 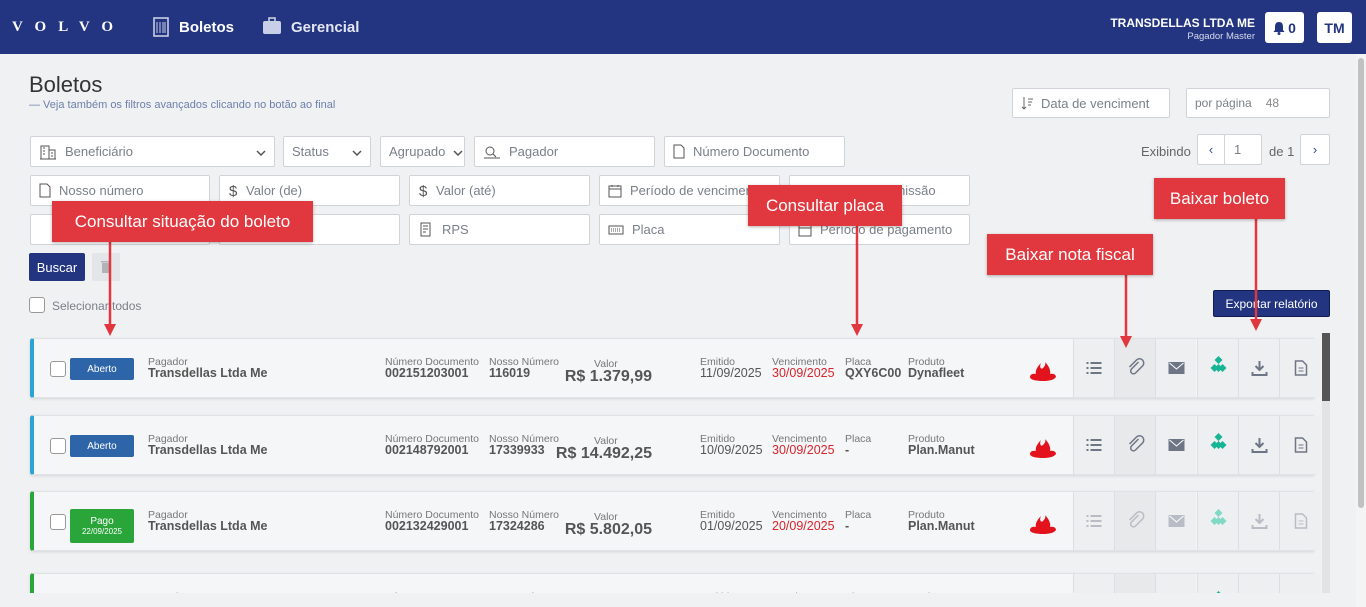 What do you see at coordinates (1258, 103) in the screenshot?
I see `per-page-select: por página 48` at bounding box center [1258, 103].